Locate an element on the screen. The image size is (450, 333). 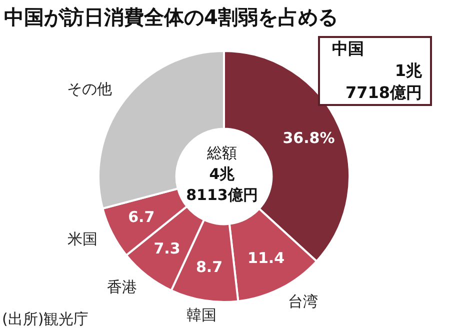
data-label: 6.7 is located at coordinates (141, 217).